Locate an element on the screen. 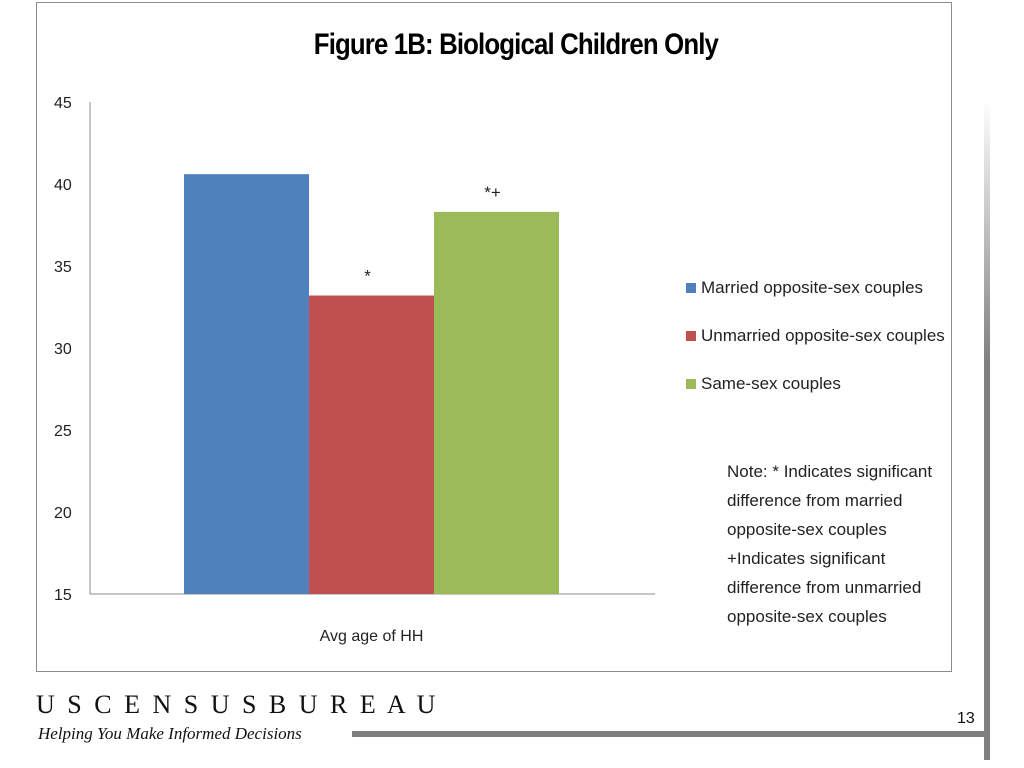 Image resolution: width=1024 pixels, height=768 pixels. legend-label: Married opposite-sex couples is located at coordinates (812, 287).